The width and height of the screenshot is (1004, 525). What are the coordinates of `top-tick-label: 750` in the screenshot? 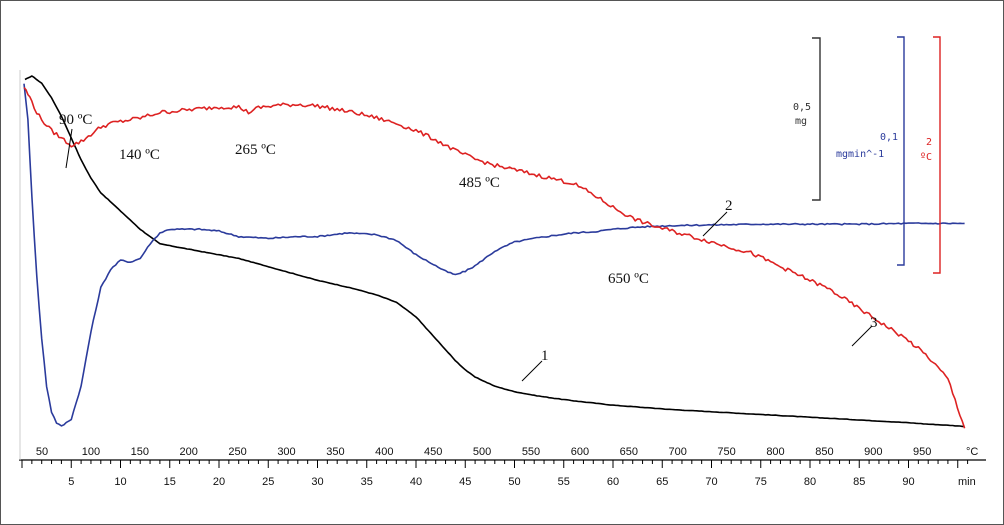 It's located at (726, 452).